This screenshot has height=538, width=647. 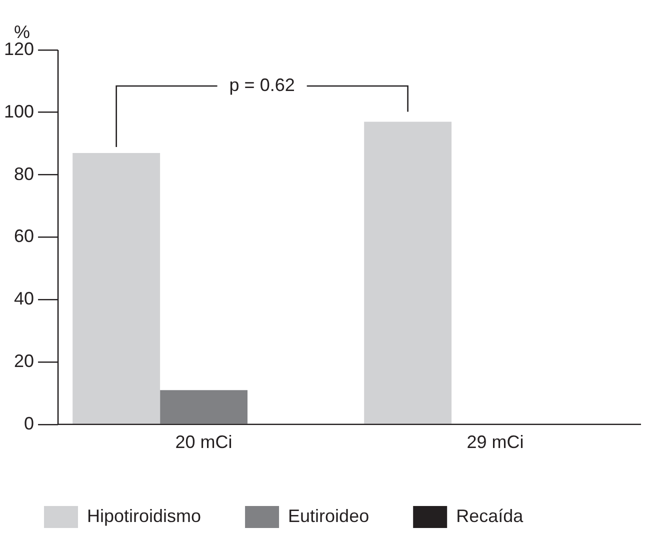 I want to click on y-tick-label: 80, so click(x=24, y=174).